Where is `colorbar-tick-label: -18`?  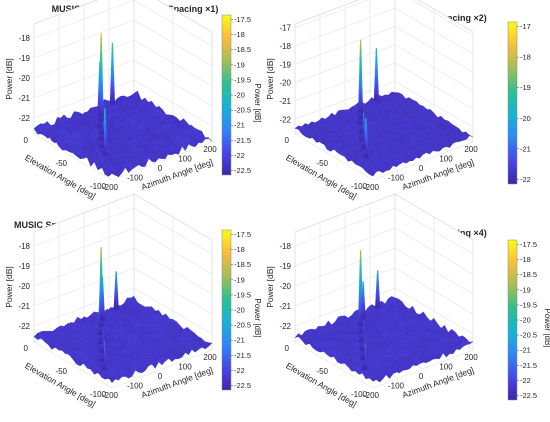 colorbar-tick-label: -18 is located at coordinates (525, 259).